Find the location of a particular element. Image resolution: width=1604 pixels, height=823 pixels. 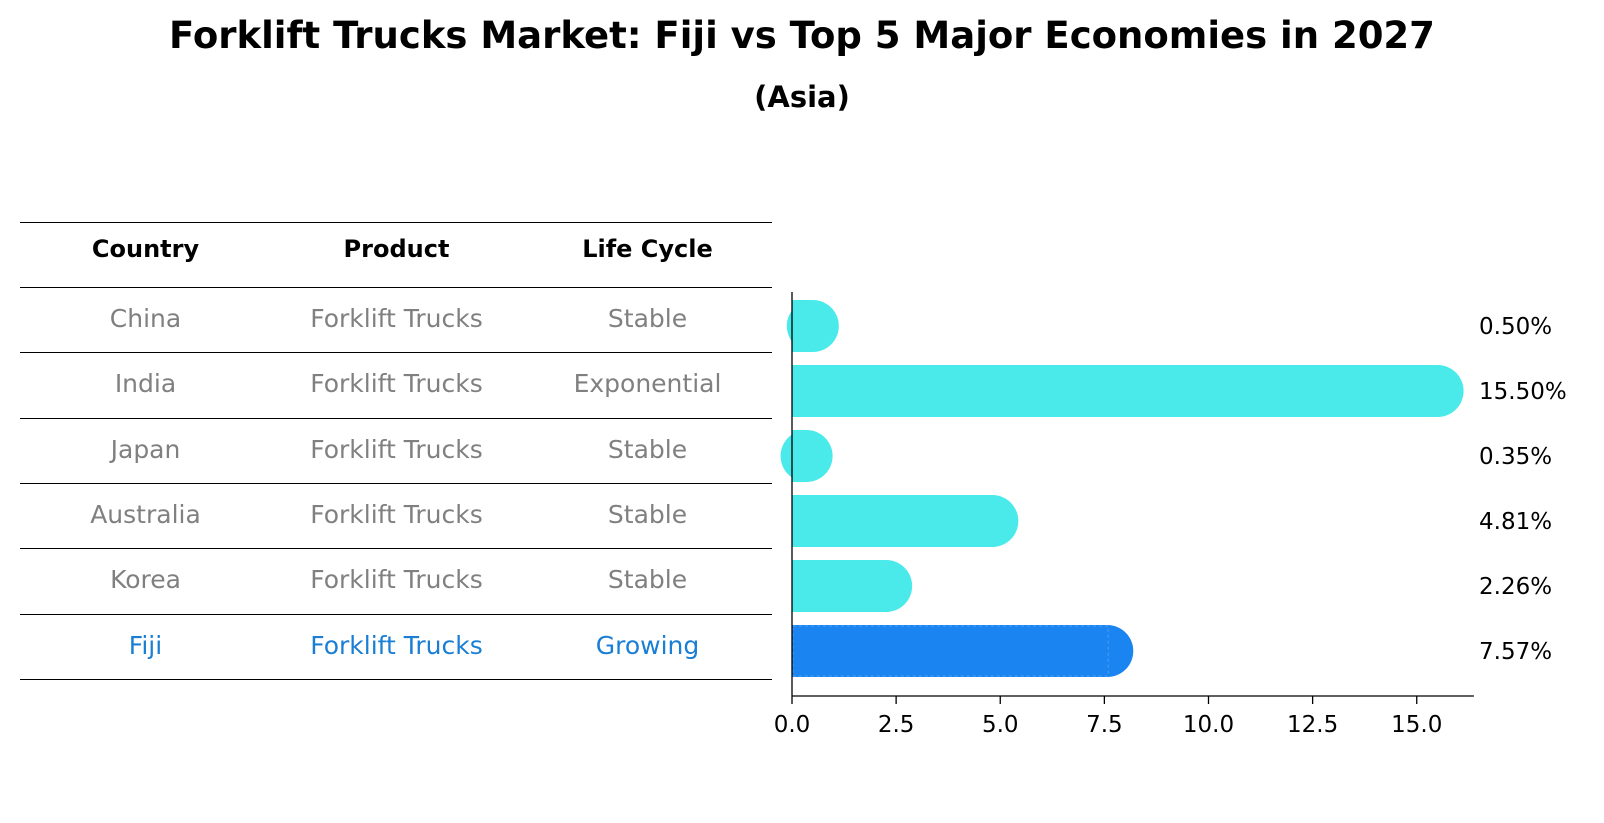

x-tick-label: 15.0 is located at coordinates (1416, 725).